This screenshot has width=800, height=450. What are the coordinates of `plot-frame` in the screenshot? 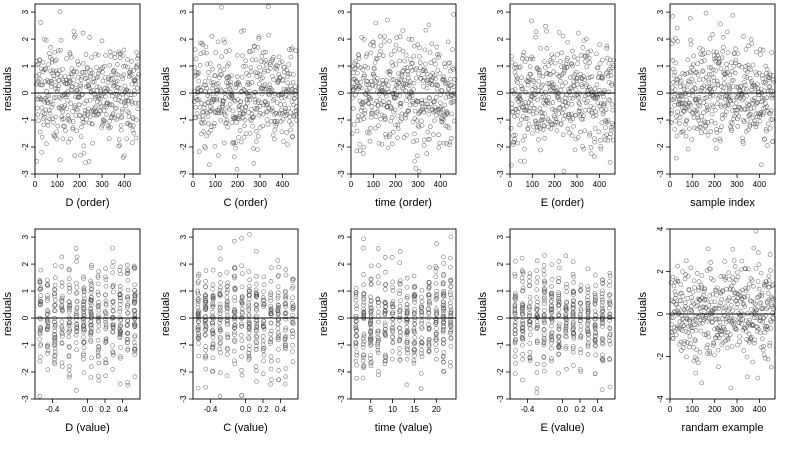 It's located at (87, 314).